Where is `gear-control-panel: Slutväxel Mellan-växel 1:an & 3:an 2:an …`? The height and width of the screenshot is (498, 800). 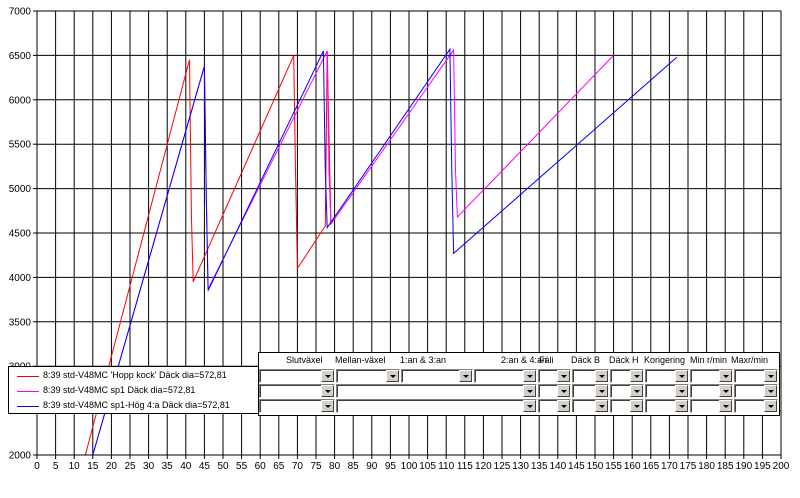 gear-control-panel: Slutväxel Mellan-växel 1:an & 3:an 2:an … is located at coordinates (519, 384).